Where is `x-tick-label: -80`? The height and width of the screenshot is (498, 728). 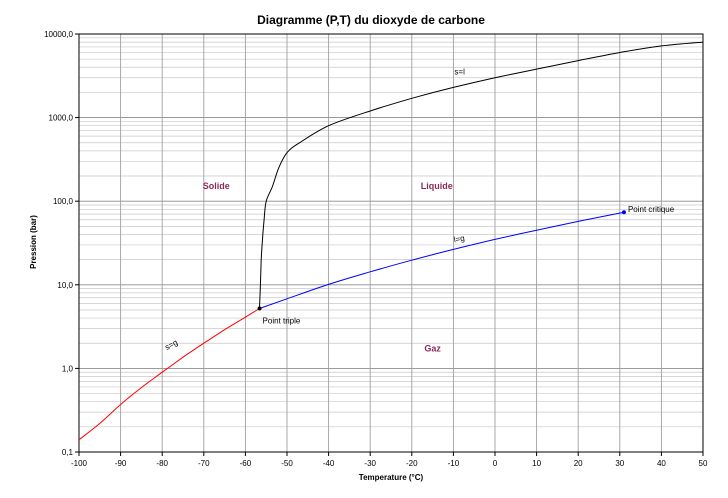 x-tick-label: -80 is located at coordinates (162, 463).